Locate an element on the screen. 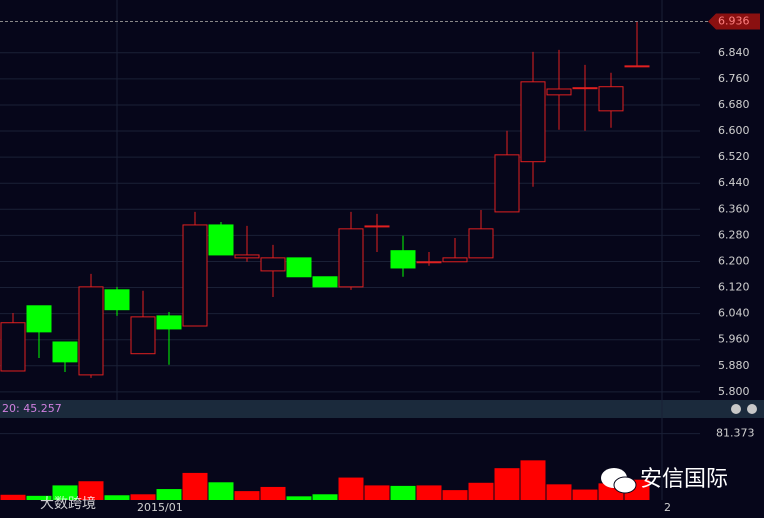 This screenshot has width=764, height=518. y-tick-label: 6.840 is located at coordinates (734, 52).